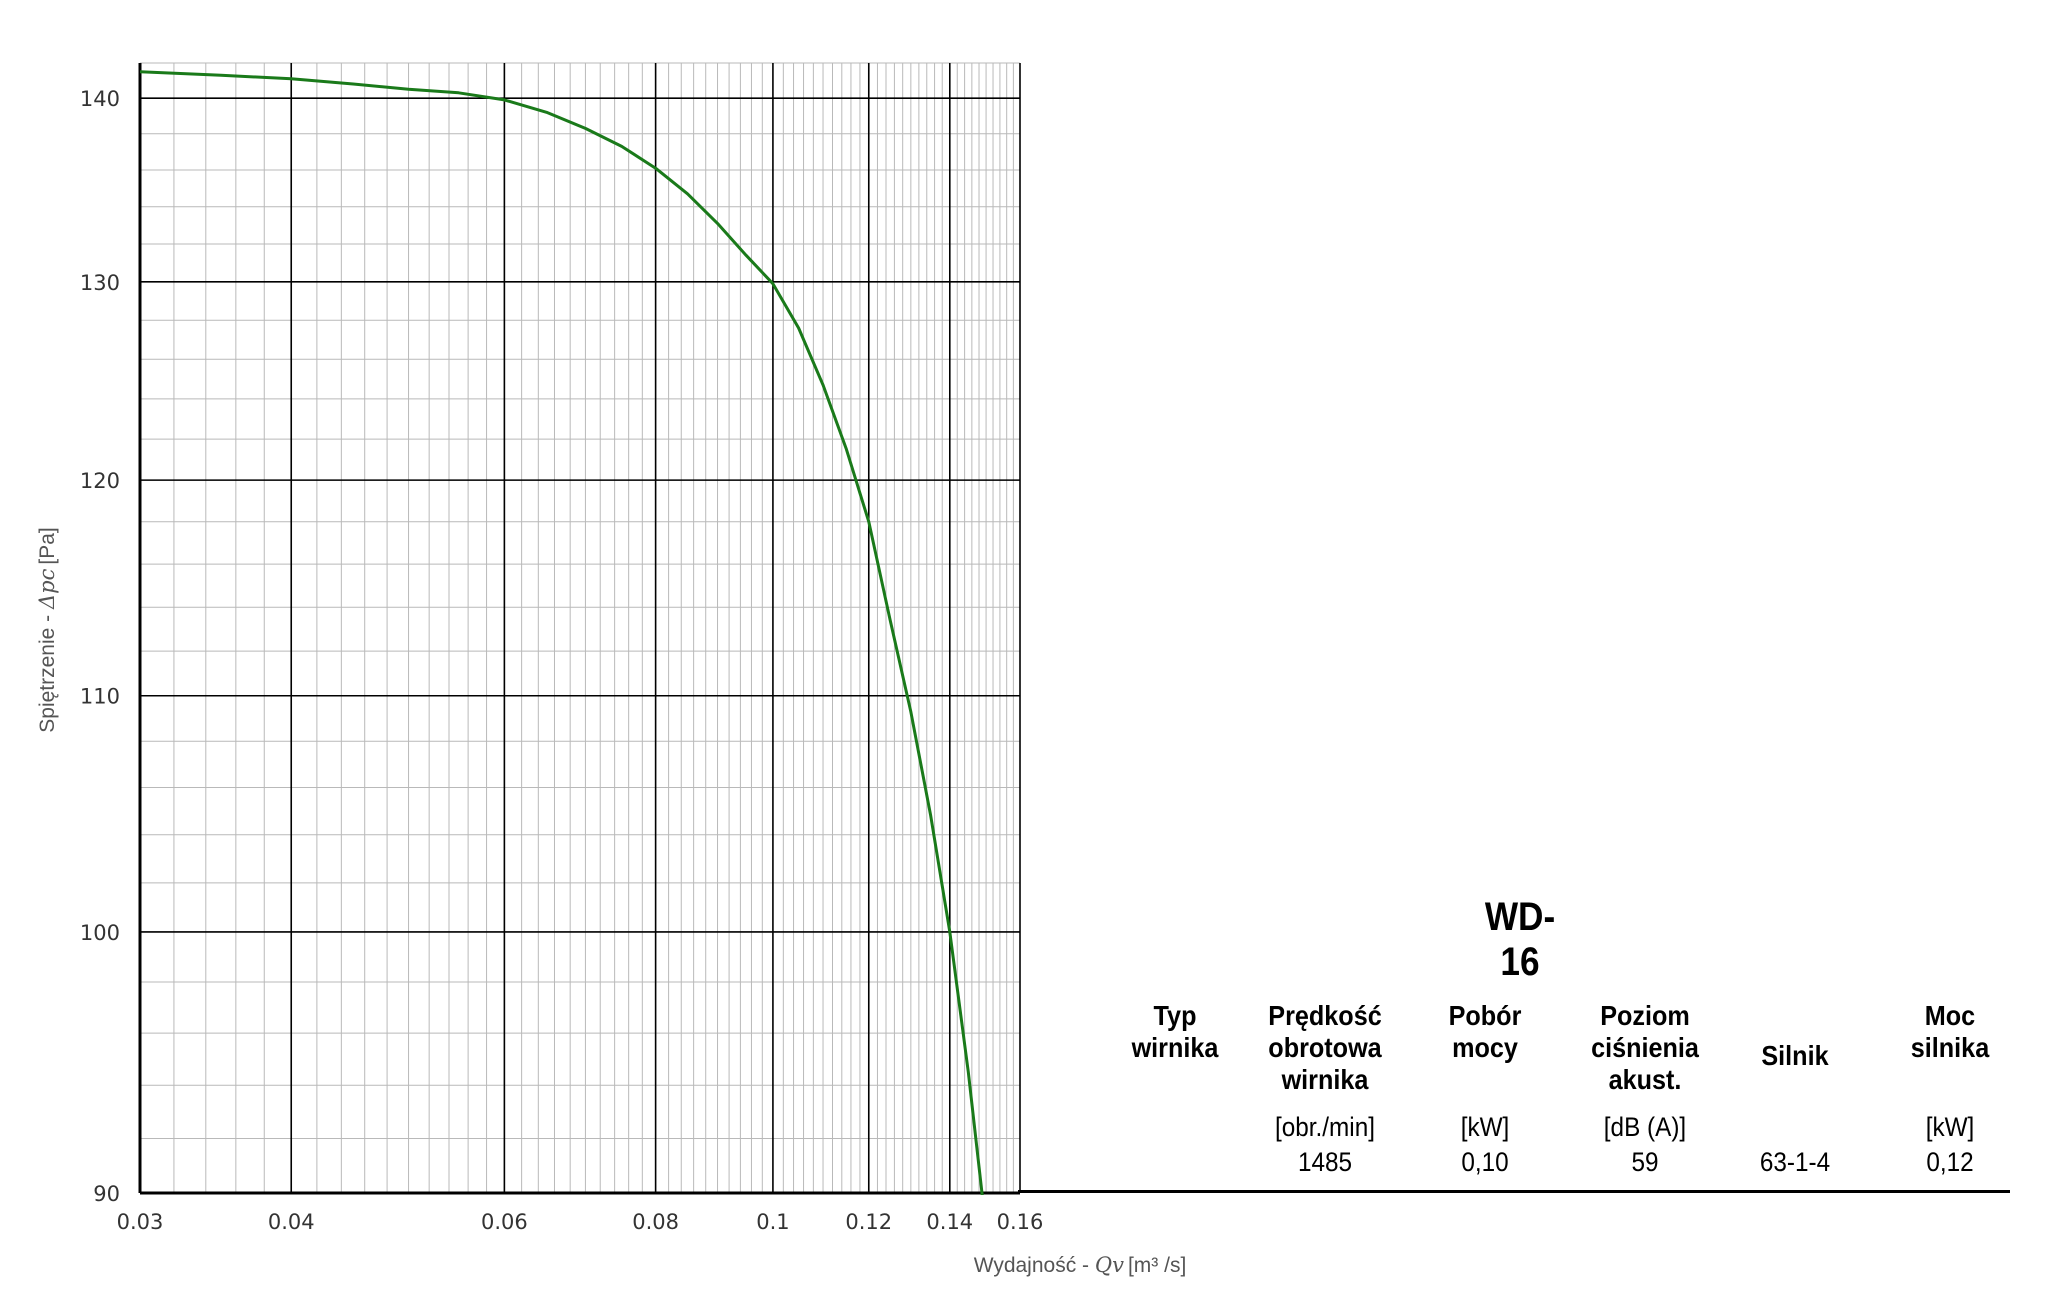 This screenshot has width=2066, height=1299. Describe the element at coordinates (1950, 1031) in the screenshot. I see `header-motor-power: Moc silnika` at that location.